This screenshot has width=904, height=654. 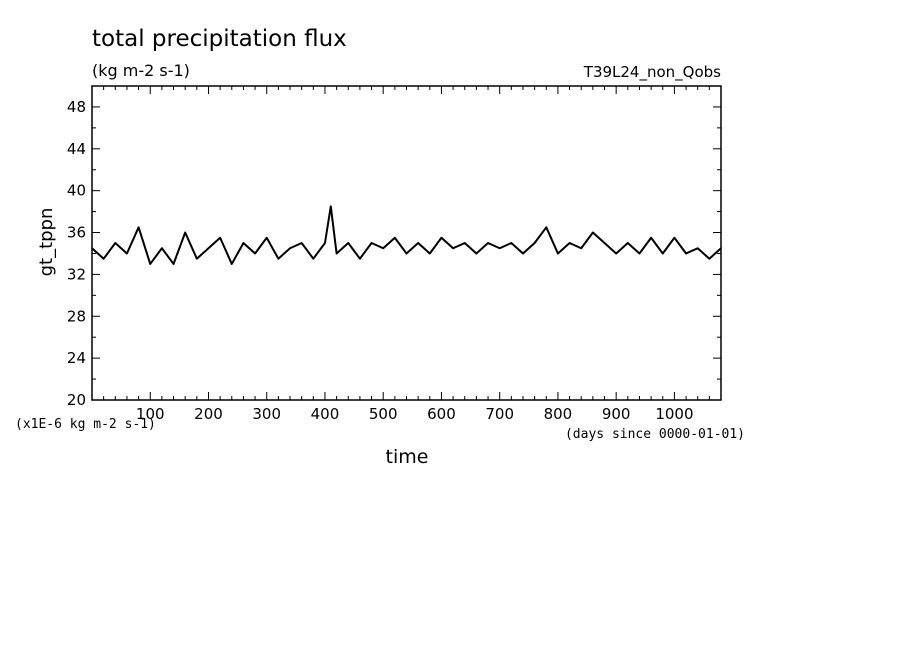 What do you see at coordinates (76, 191) in the screenshot?
I see `y-tick-label: 40` at bounding box center [76, 191].